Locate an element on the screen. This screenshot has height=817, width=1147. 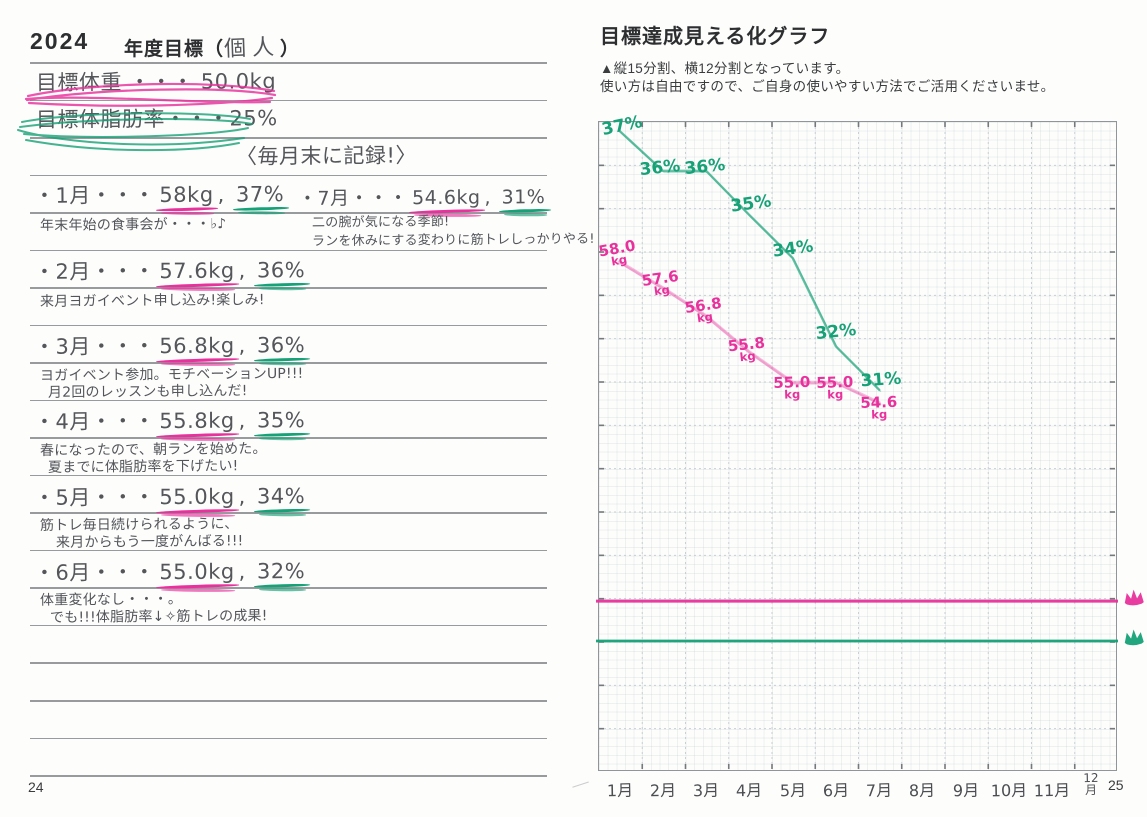
page-title: 年度目標（個人） is located at coordinates (212, 46).